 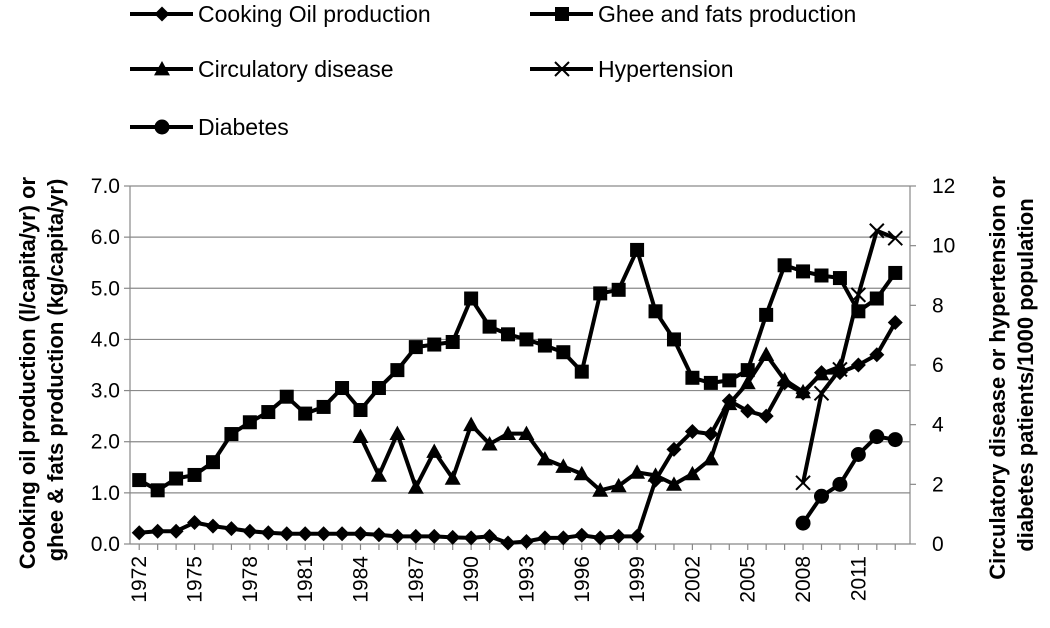 What do you see at coordinates (858, 578) in the screenshot?
I see `x-tick-label: 2011` at bounding box center [858, 578].